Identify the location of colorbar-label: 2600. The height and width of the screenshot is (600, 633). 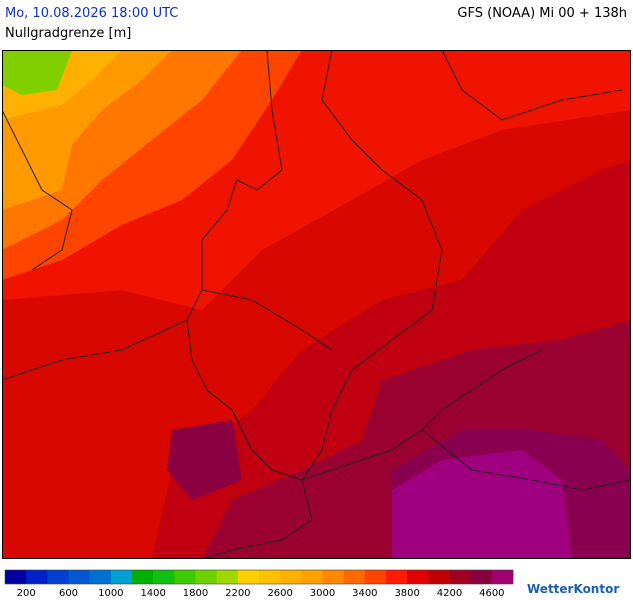
(279, 593).